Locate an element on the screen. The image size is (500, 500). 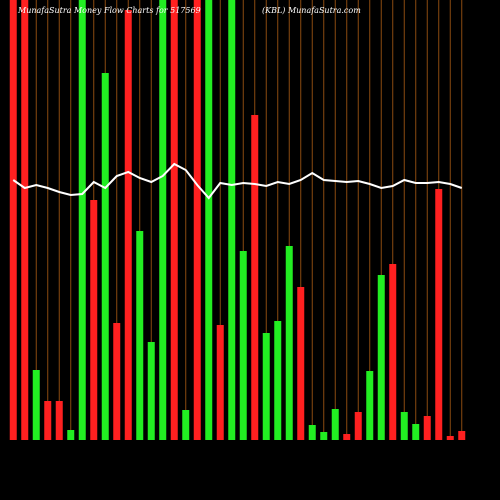
lines is located at coordinates (237, 181).